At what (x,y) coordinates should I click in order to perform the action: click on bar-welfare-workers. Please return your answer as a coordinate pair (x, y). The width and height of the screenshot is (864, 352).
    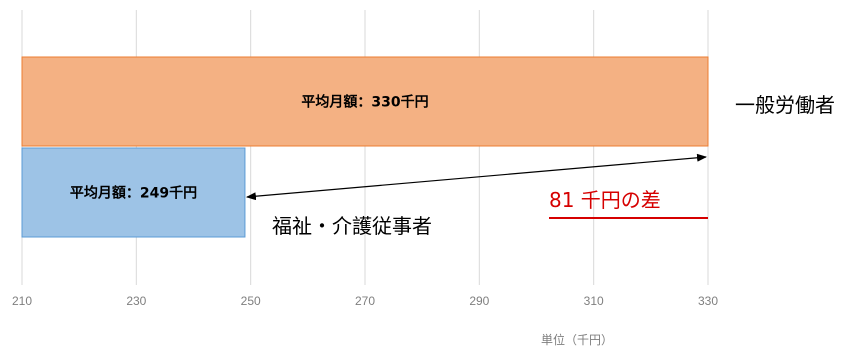
    Looking at the image, I should click on (133, 192).